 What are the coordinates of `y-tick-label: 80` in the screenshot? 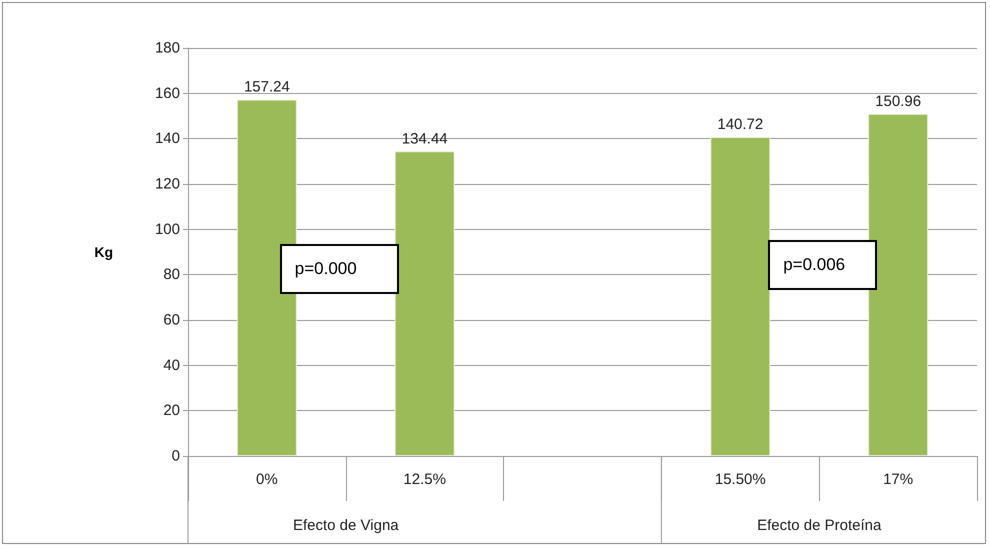 It's located at (171, 275).